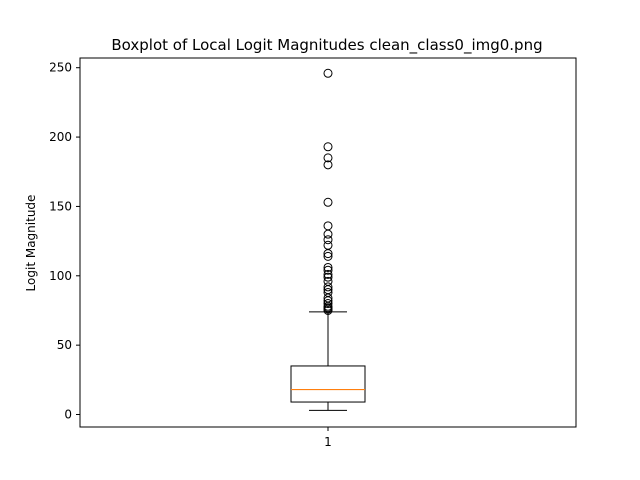 The width and height of the screenshot is (640, 480). What do you see at coordinates (60, 68) in the screenshot?
I see `y-tick-label: 250` at bounding box center [60, 68].